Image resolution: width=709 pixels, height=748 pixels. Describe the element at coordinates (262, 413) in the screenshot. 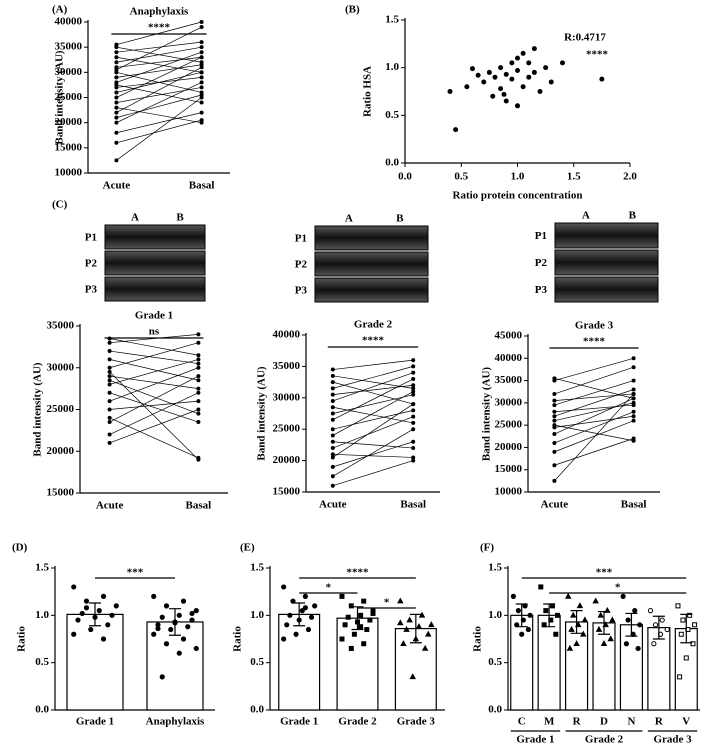

I see `y-axis-label: Band intensity (AU)` at that location.